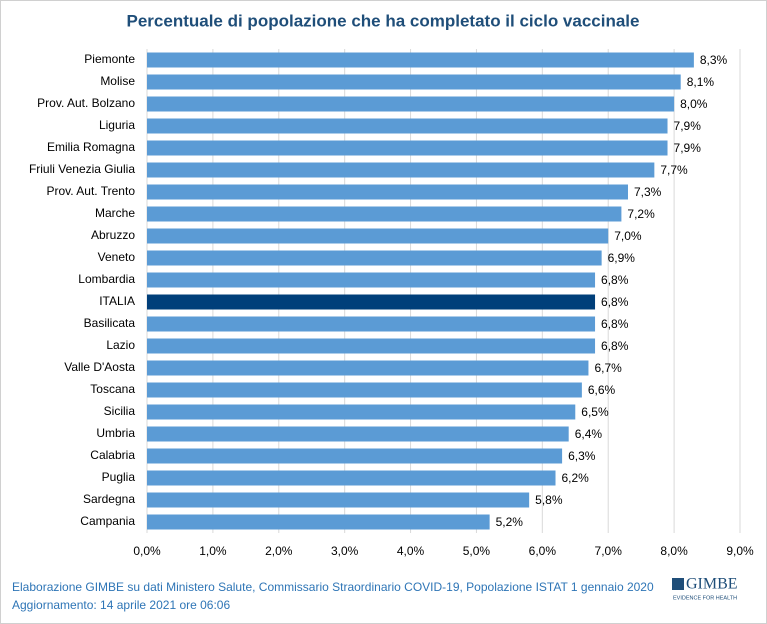  What do you see at coordinates (543, 551) in the screenshot?
I see `x-tick-label: 6,0%` at bounding box center [543, 551].